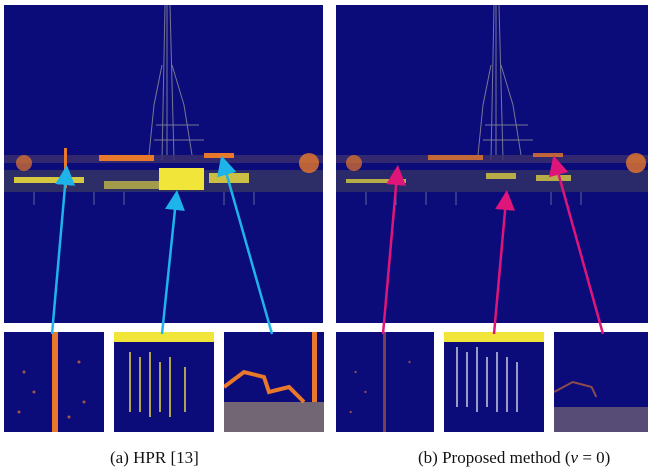 This screenshot has height=473, width=649. I want to click on proposed-inset-left, so click(385, 382).